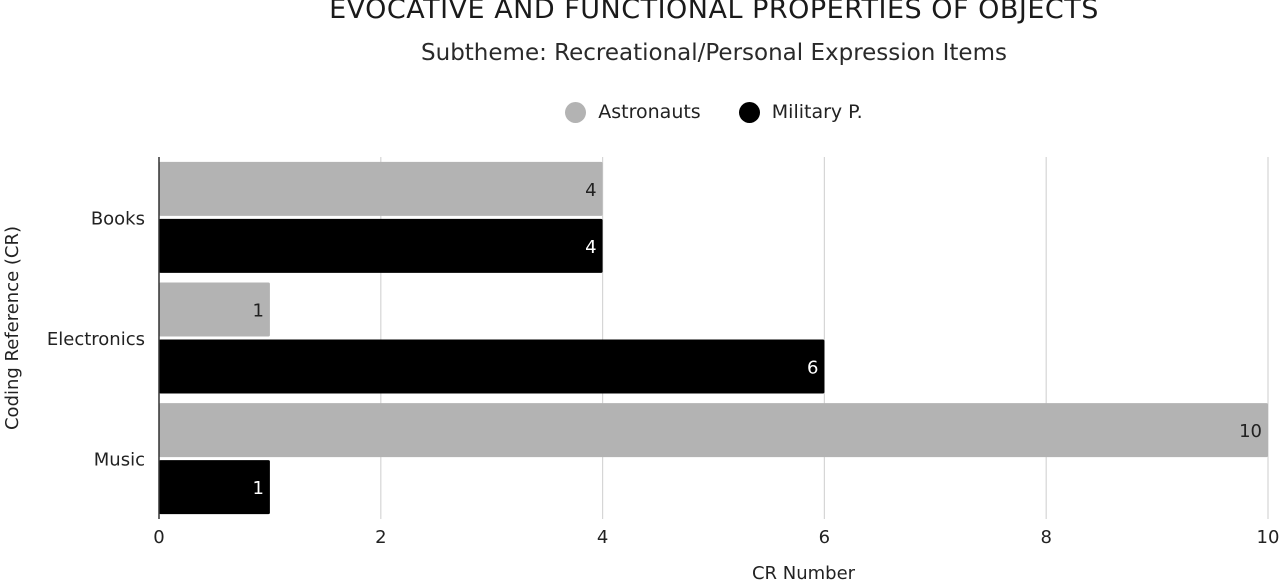 The width and height of the screenshot is (1280, 583). What do you see at coordinates (12, 328) in the screenshot?
I see `y-axis-title: Coding Reference (CR)` at bounding box center [12, 328].